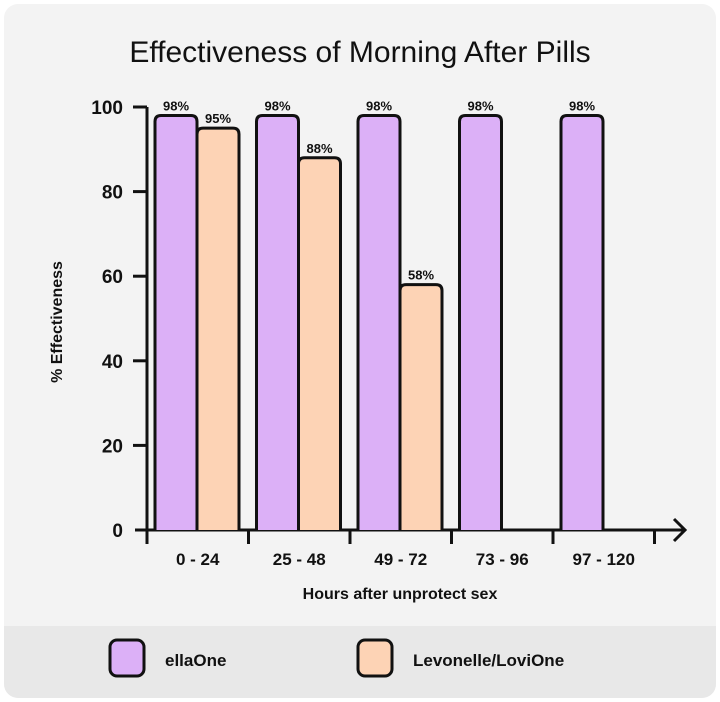  What do you see at coordinates (421, 275) in the screenshot?
I see `data-label: 58%` at bounding box center [421, 275].